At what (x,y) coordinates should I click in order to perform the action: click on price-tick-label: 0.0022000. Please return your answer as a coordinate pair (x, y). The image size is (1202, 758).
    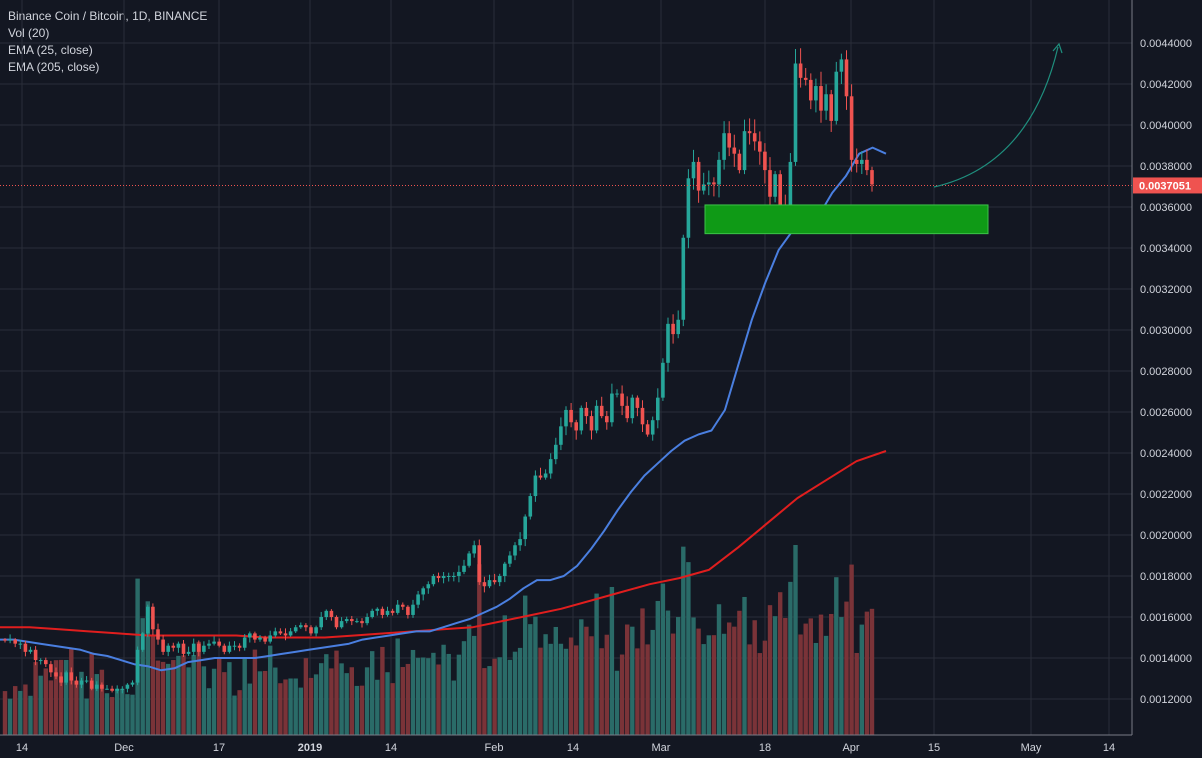
    Looking at the image, I should click on (1166, 495).